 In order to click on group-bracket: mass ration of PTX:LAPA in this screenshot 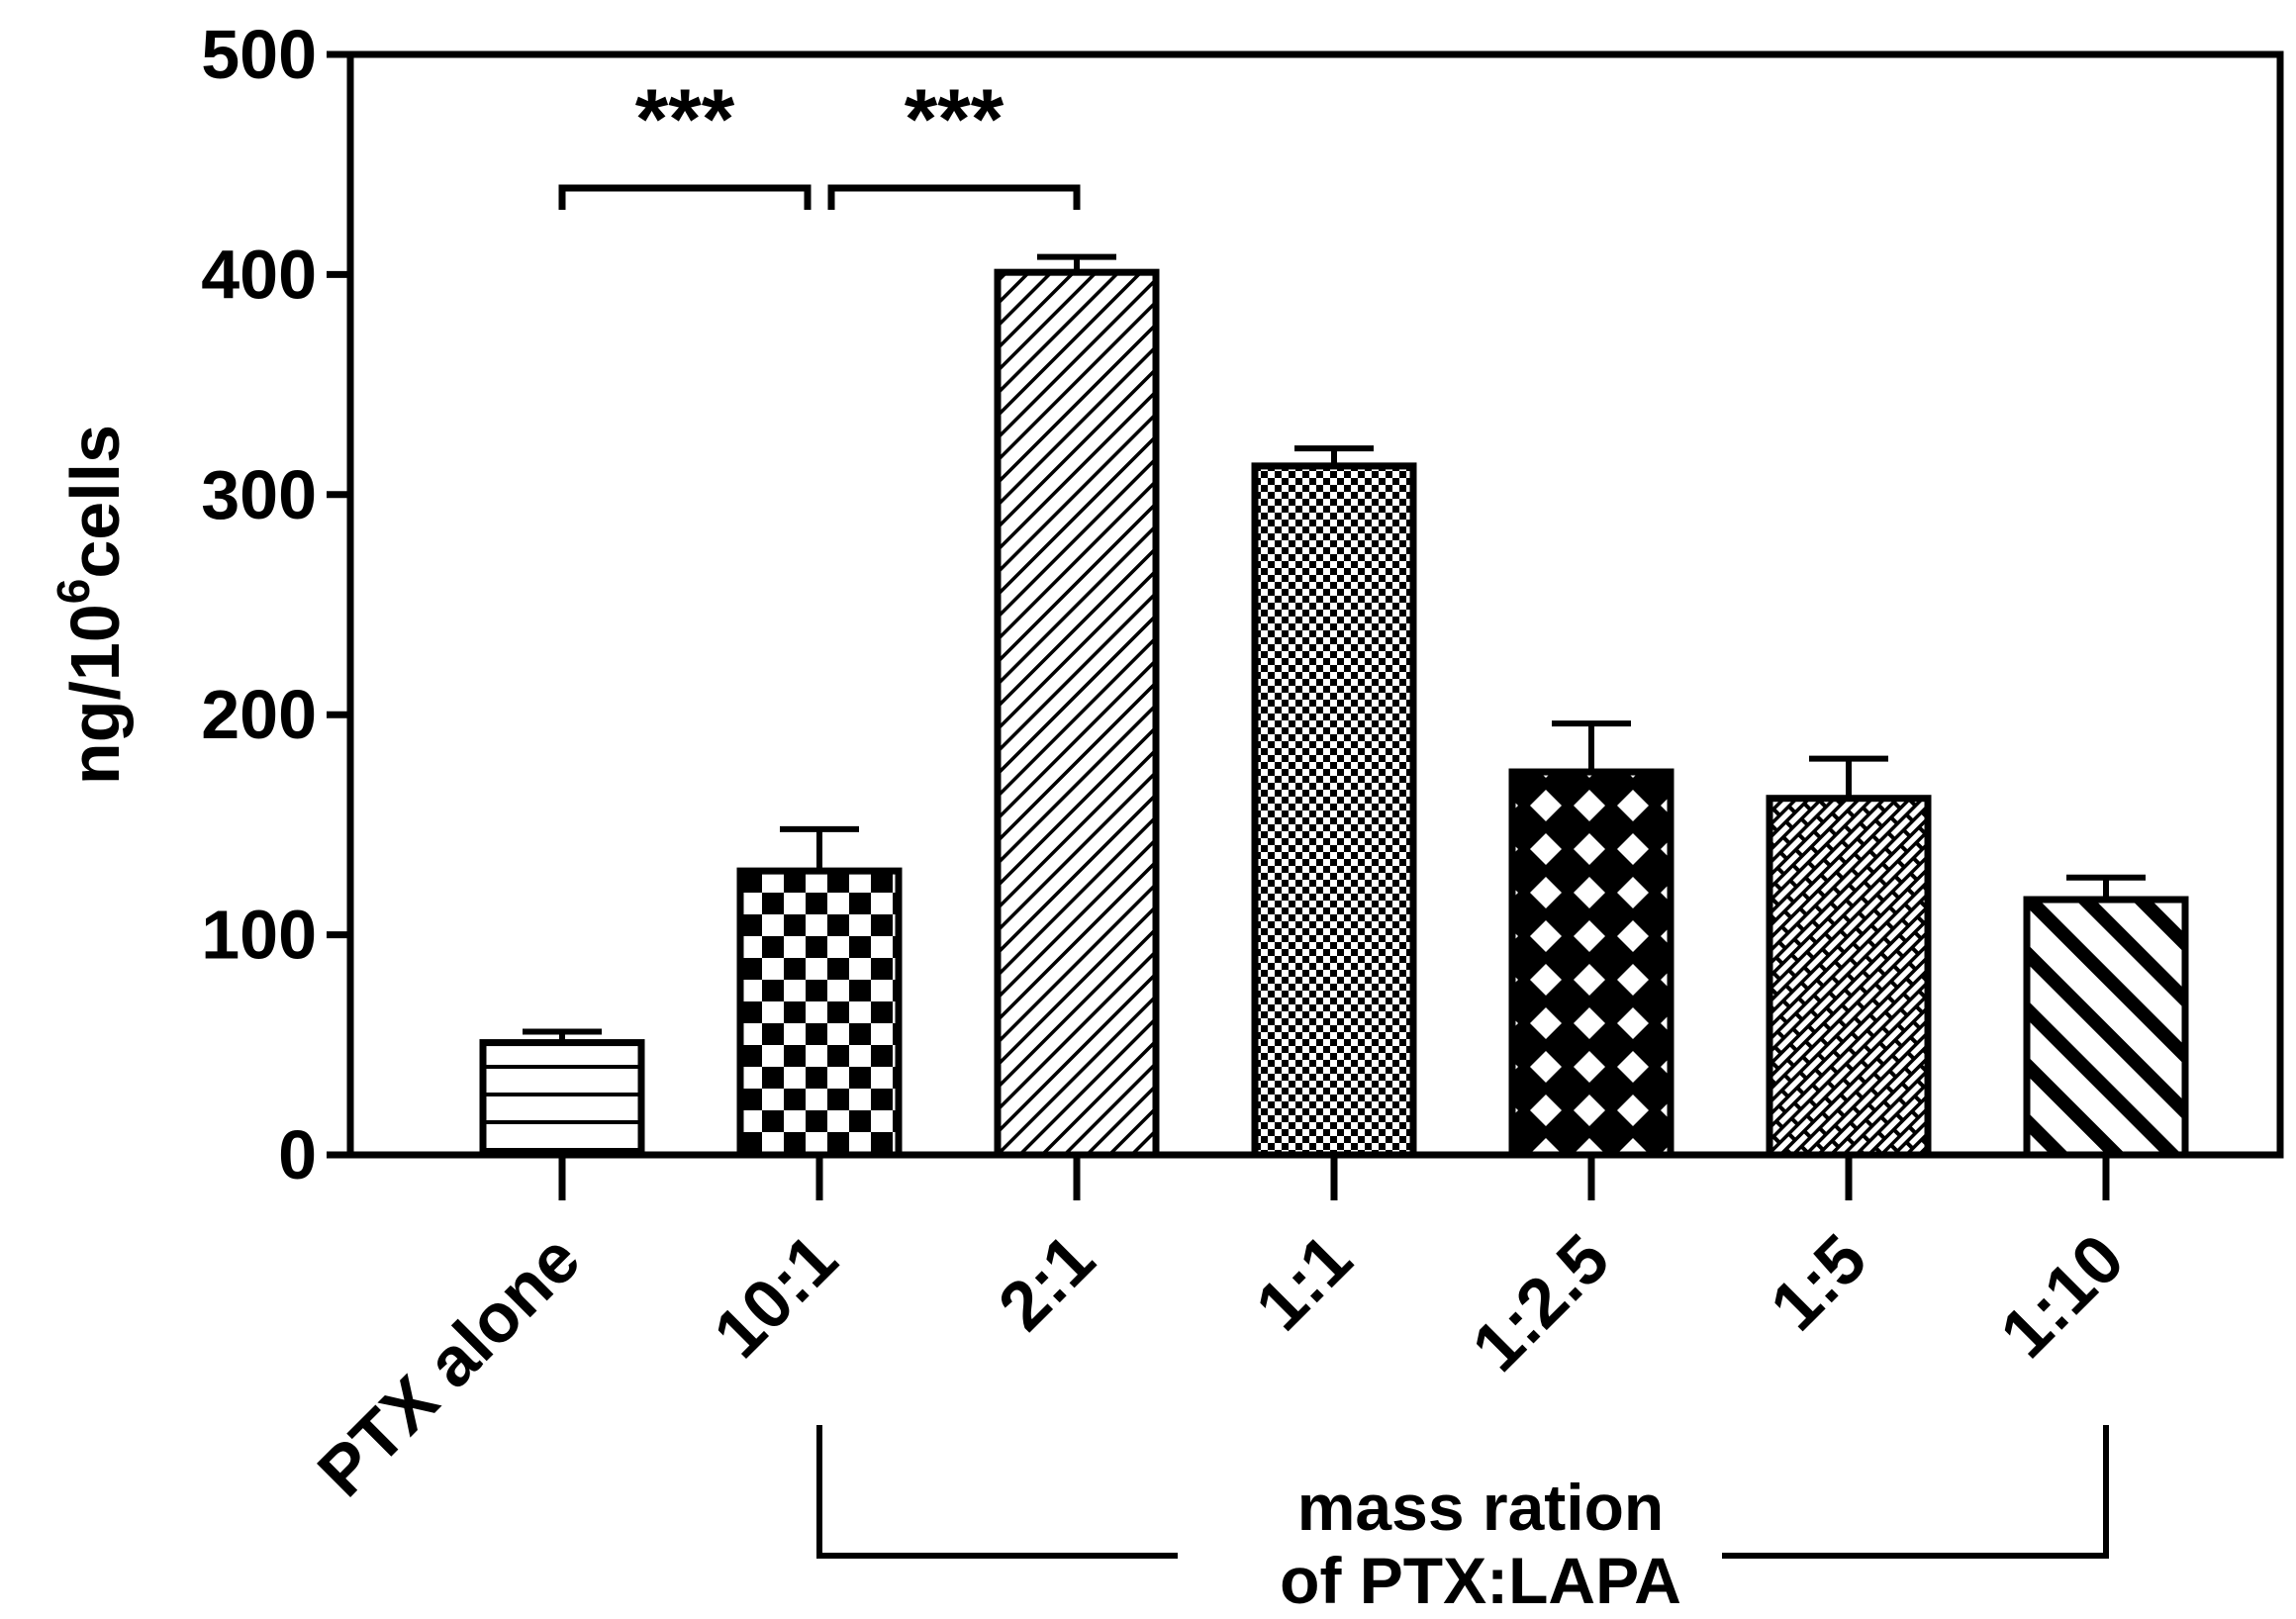, I will do `click(1462, 1521)`.